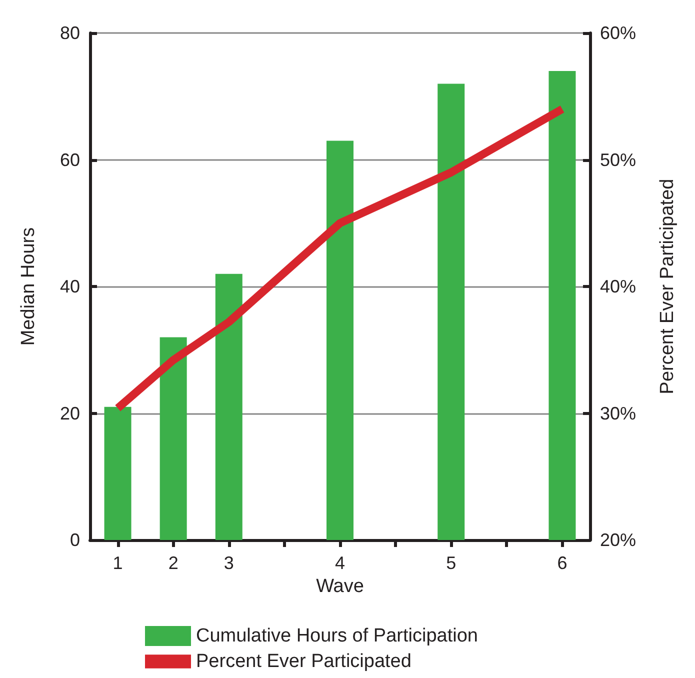 The width and height of the screenshot is (695, 678). I want to click on y2-tick-label: 50%, so click(618, 160).